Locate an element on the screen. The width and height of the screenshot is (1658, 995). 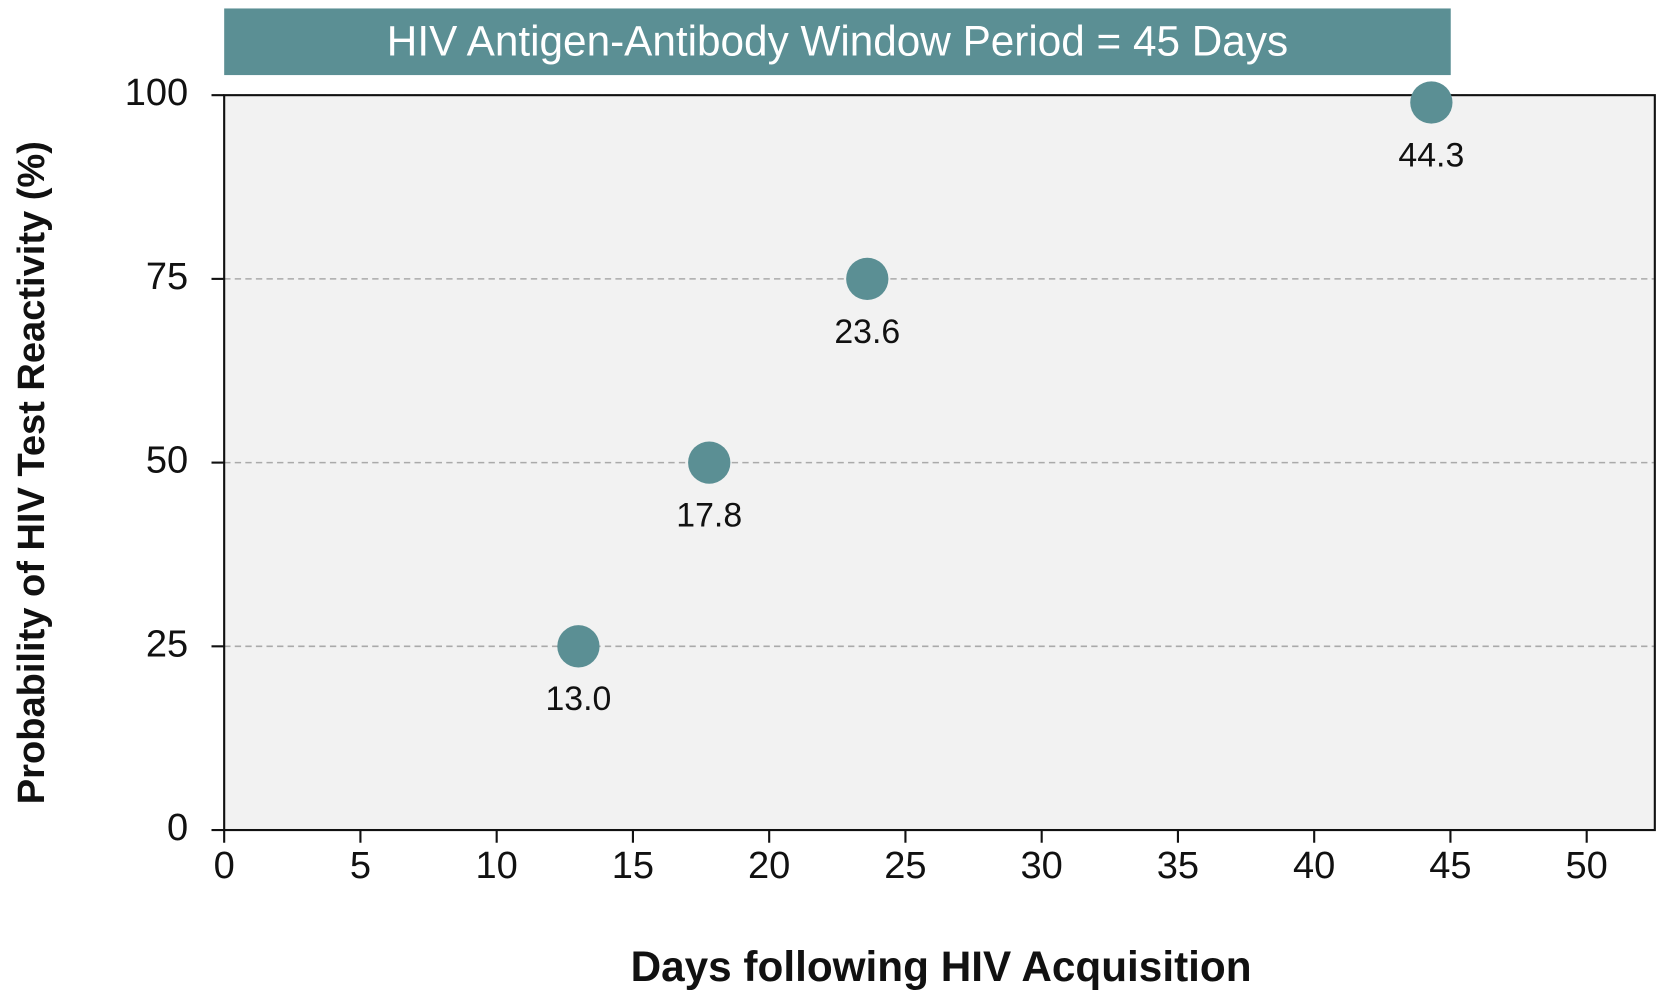
data-label: 44.3 is located at coordinates (1431, 155).